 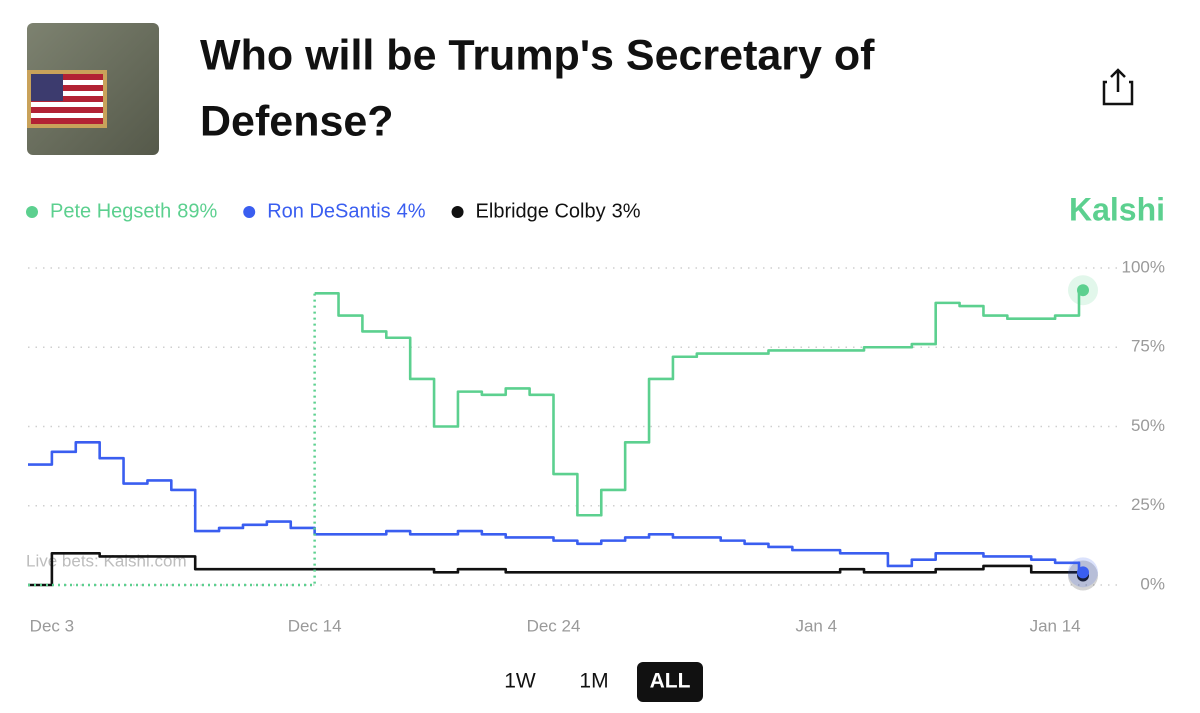 I want to click on y-tick-label: 25%, so click(x=1148, y=504).